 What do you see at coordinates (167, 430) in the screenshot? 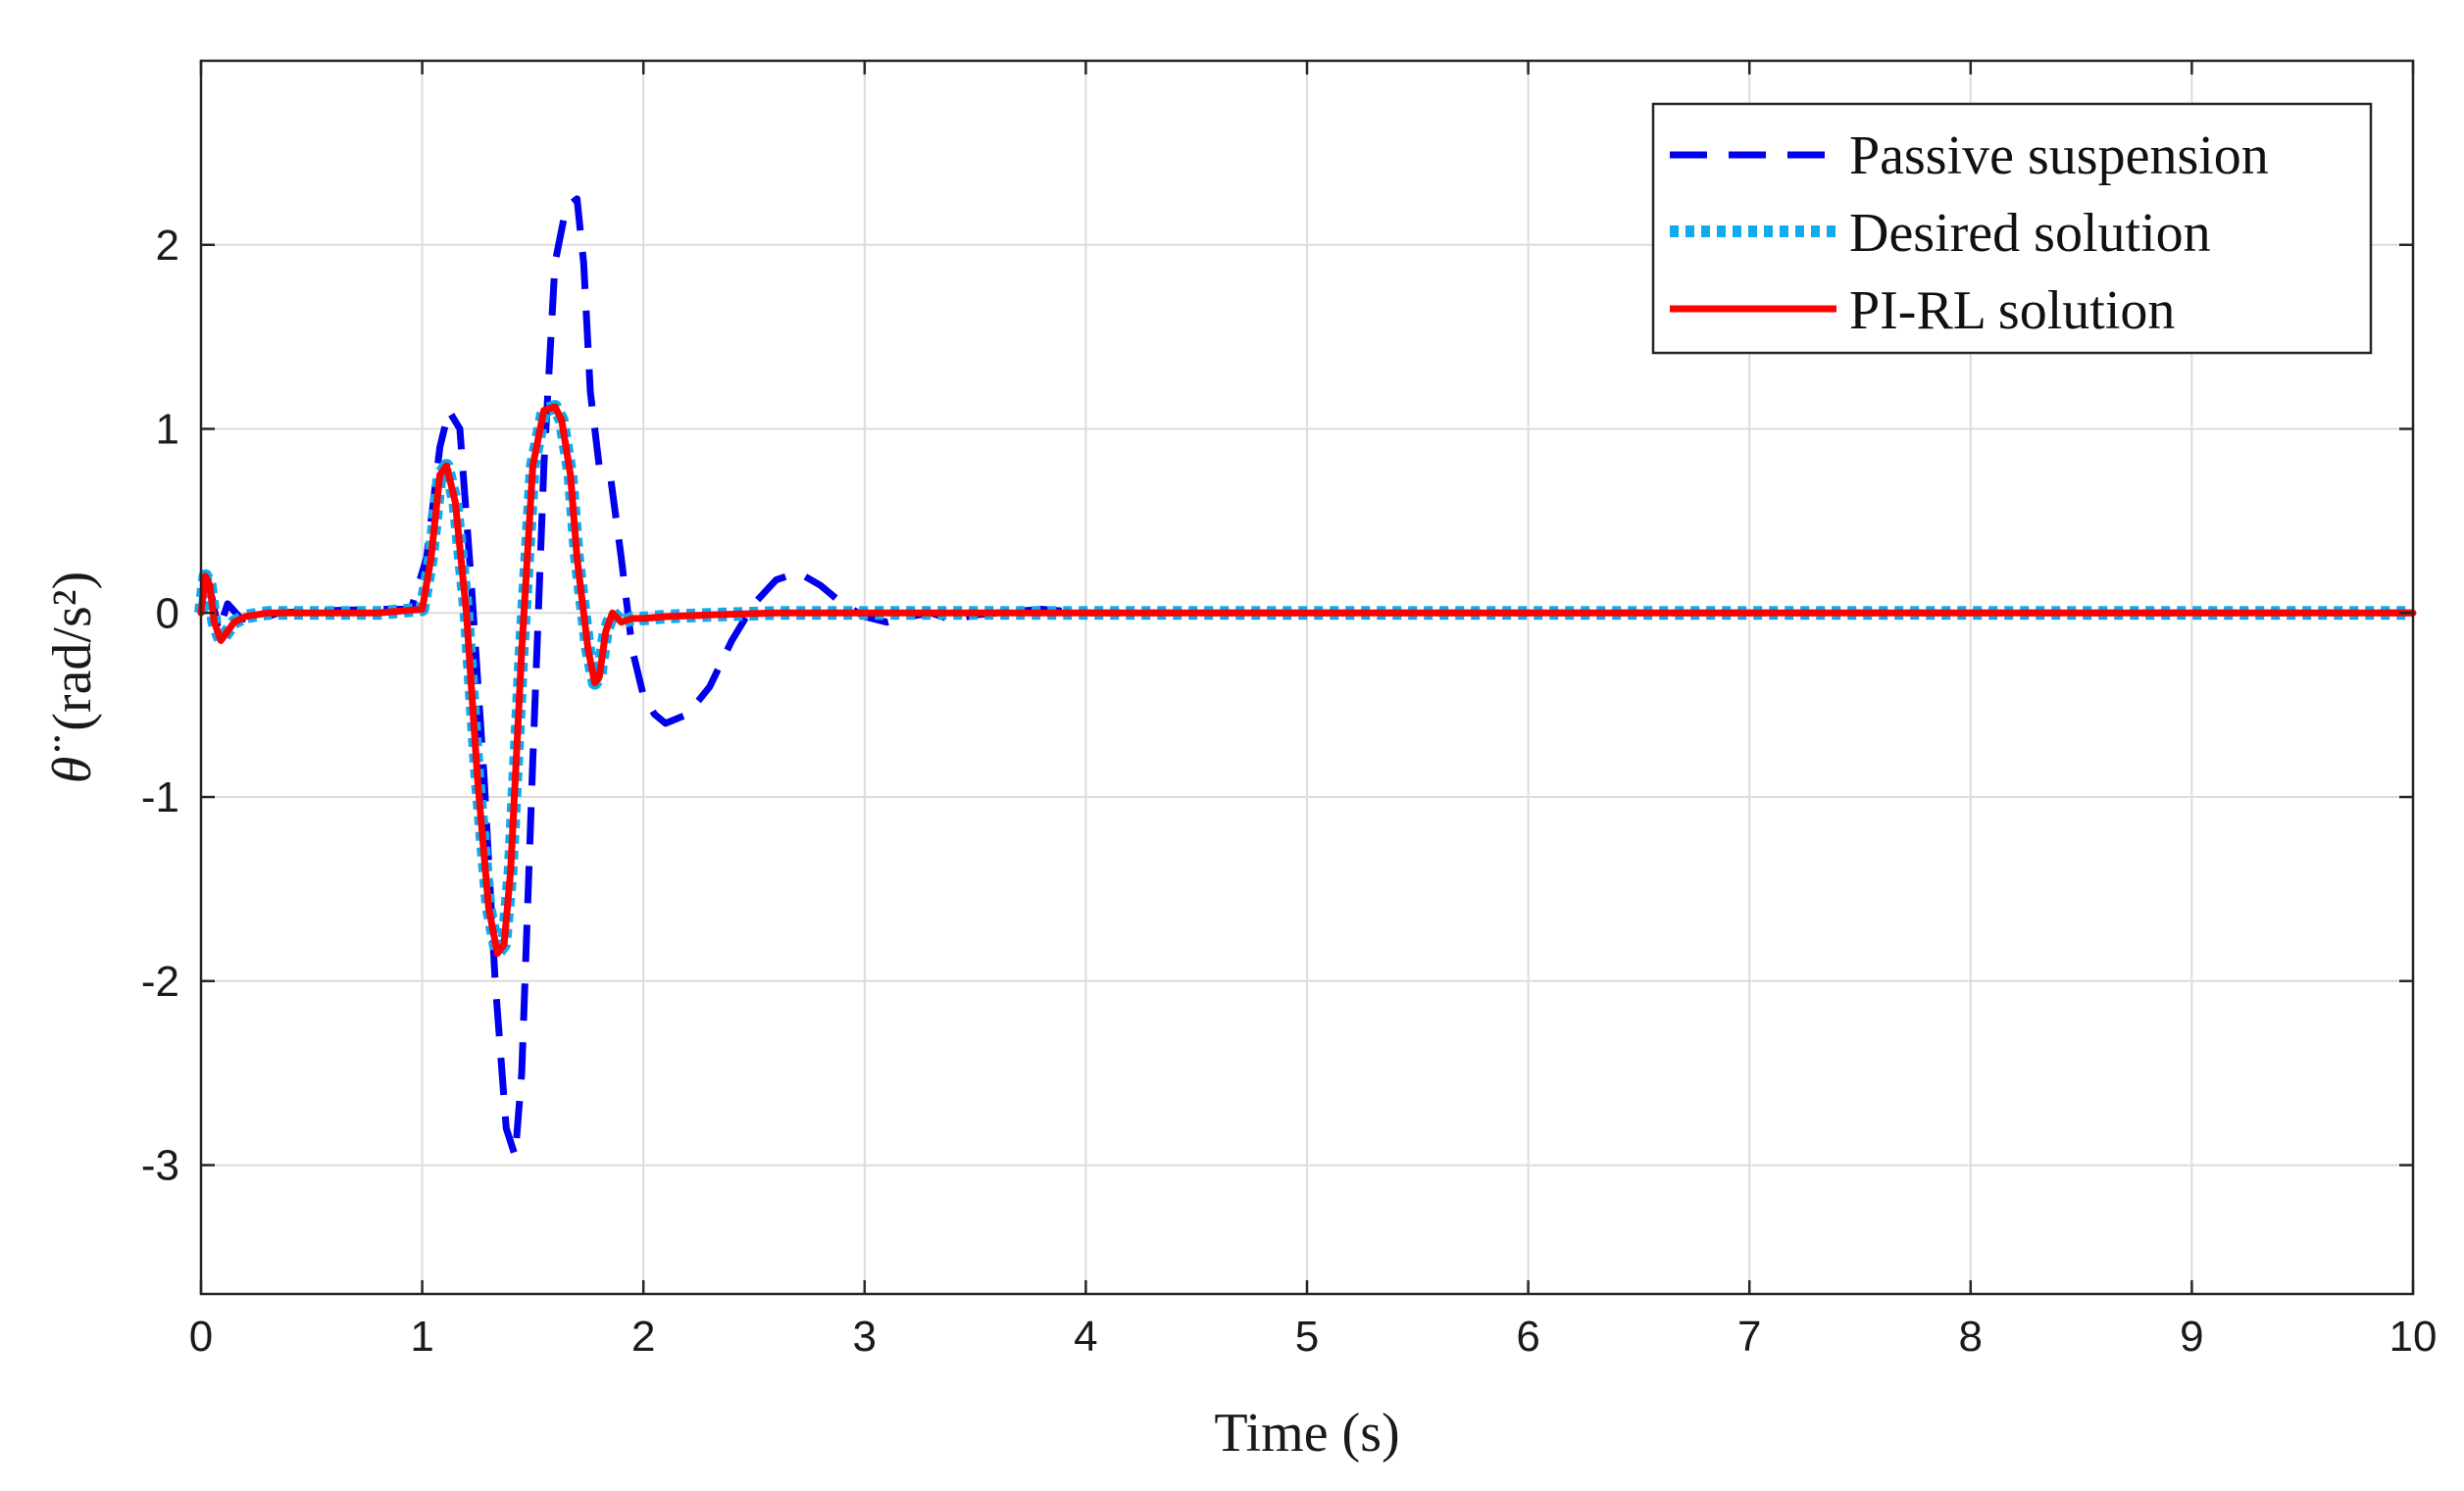
I see `y-tick-label: 1` at bounding box center [167, 430].